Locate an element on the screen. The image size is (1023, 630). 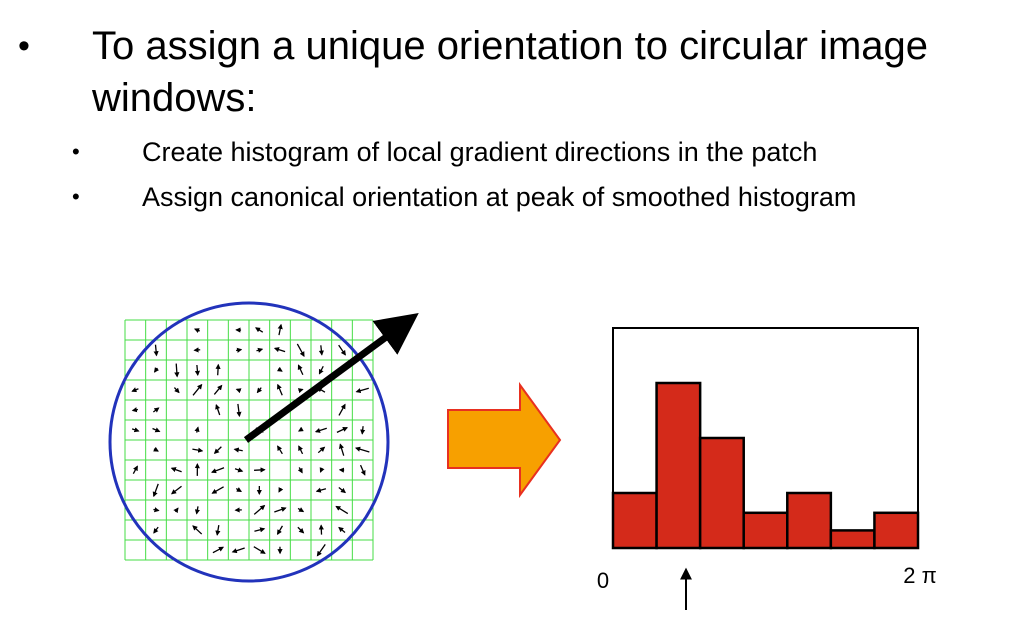
x-start-label: 0 is located at coordinates (603, 580).